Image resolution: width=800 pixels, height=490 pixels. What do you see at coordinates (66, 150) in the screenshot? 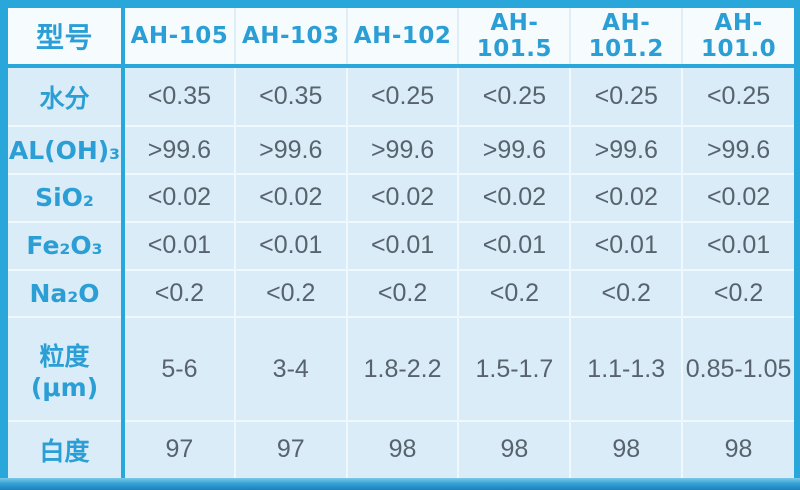
I see `row-label: AL(OH)₃` at bounding box center [66, 150].